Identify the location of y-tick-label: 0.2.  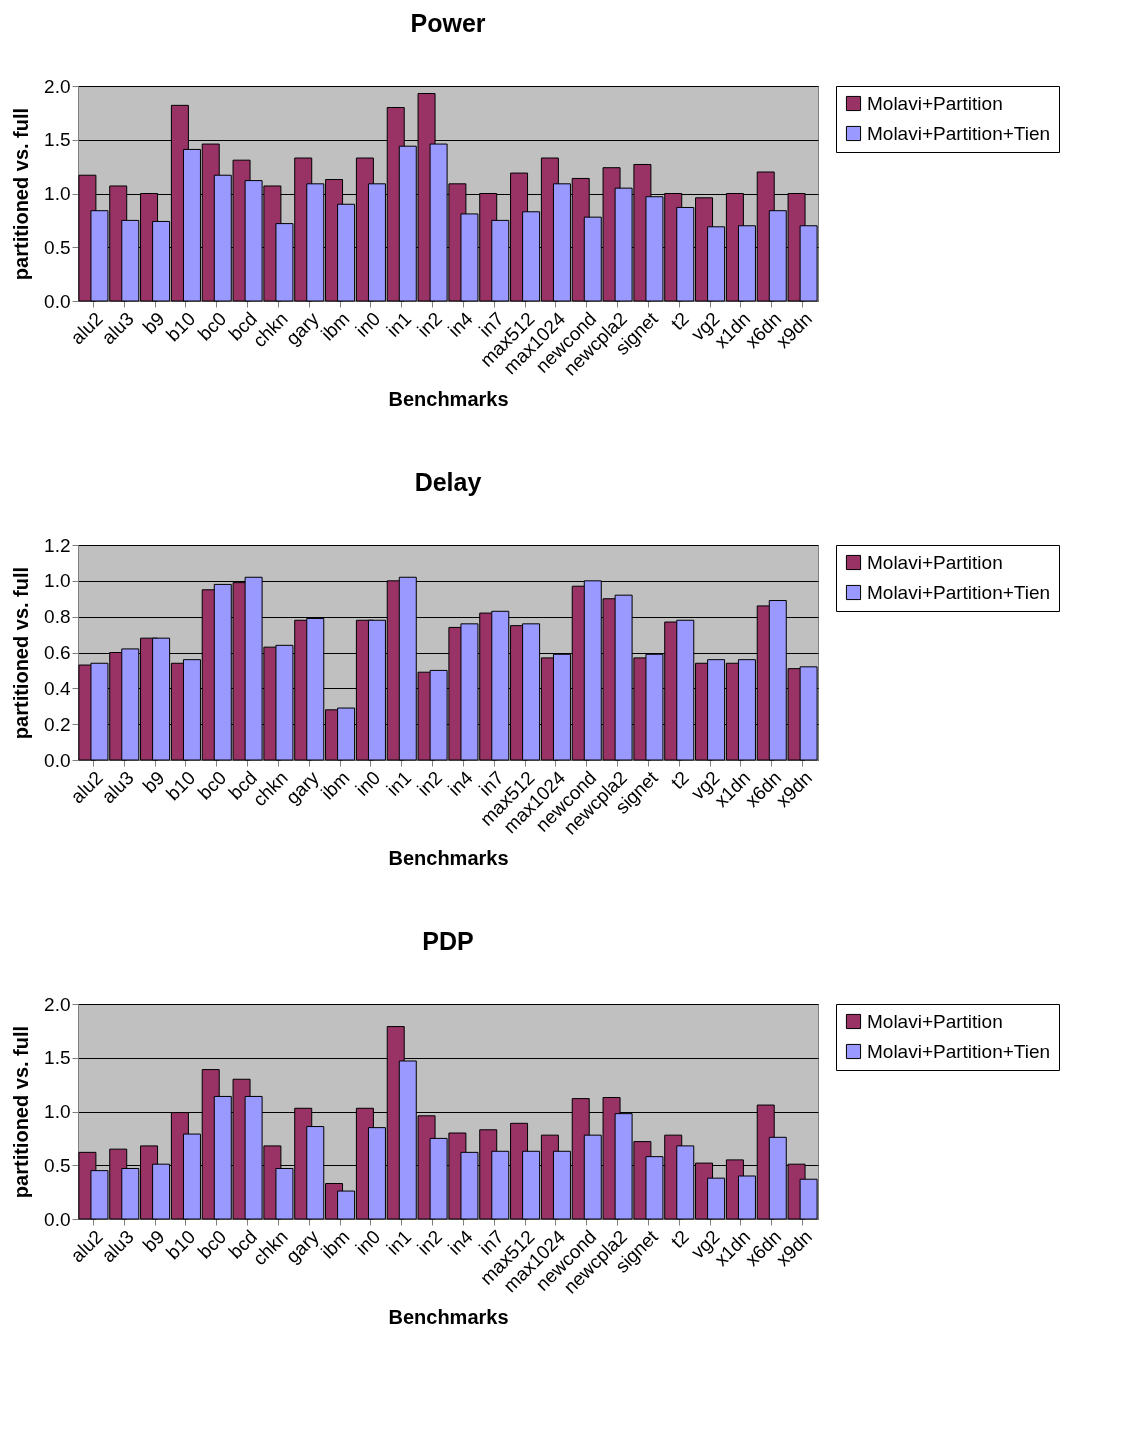
(57, 724).